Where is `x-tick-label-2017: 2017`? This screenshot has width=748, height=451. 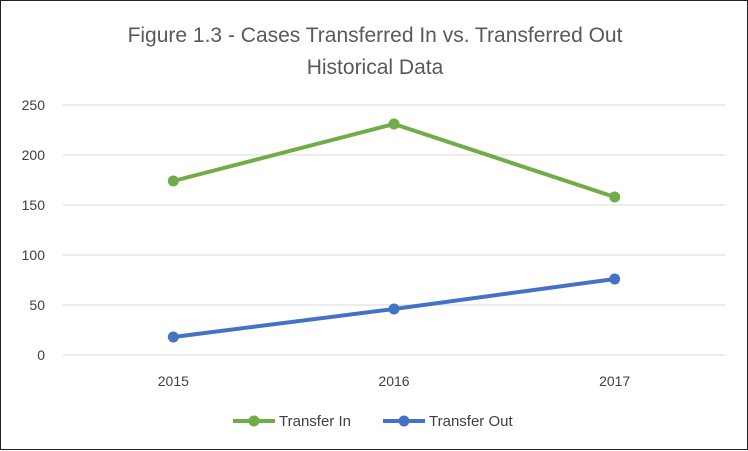
x-tick-label-2017: 2017 is located at coordinates (614, 381).